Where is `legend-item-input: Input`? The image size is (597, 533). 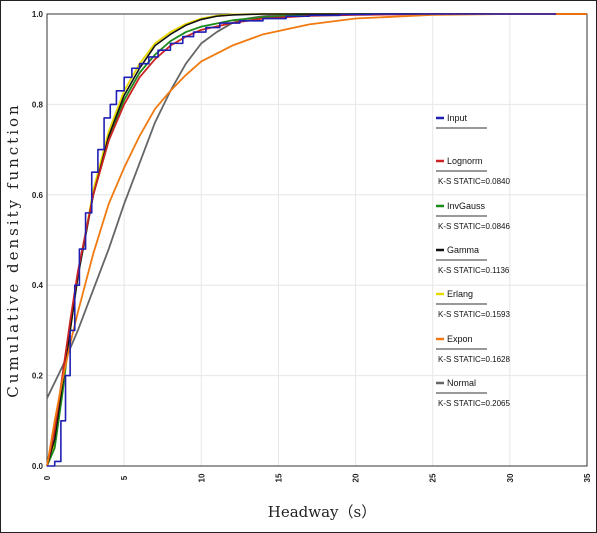
legend-item-input: Input is located at coordinates (461, 121).